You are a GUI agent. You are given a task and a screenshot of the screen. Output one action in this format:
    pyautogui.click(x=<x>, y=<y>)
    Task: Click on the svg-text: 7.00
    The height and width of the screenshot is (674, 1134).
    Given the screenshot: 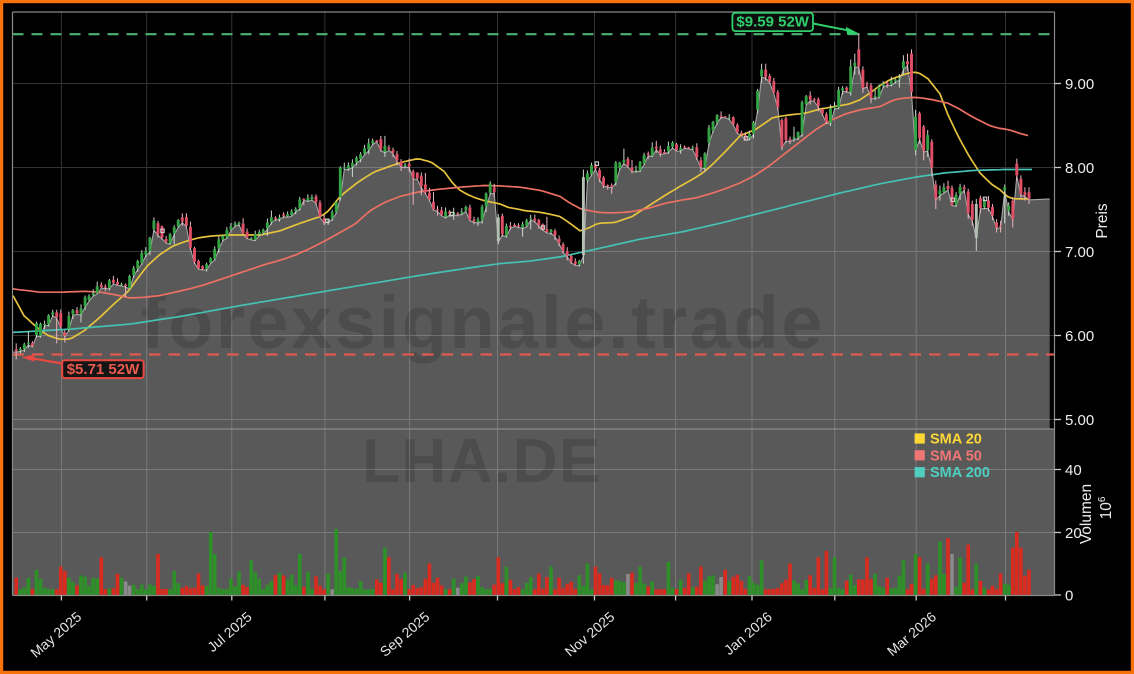 What is the action you would take?
    pyautogui.click(x=1079, y=252)
    